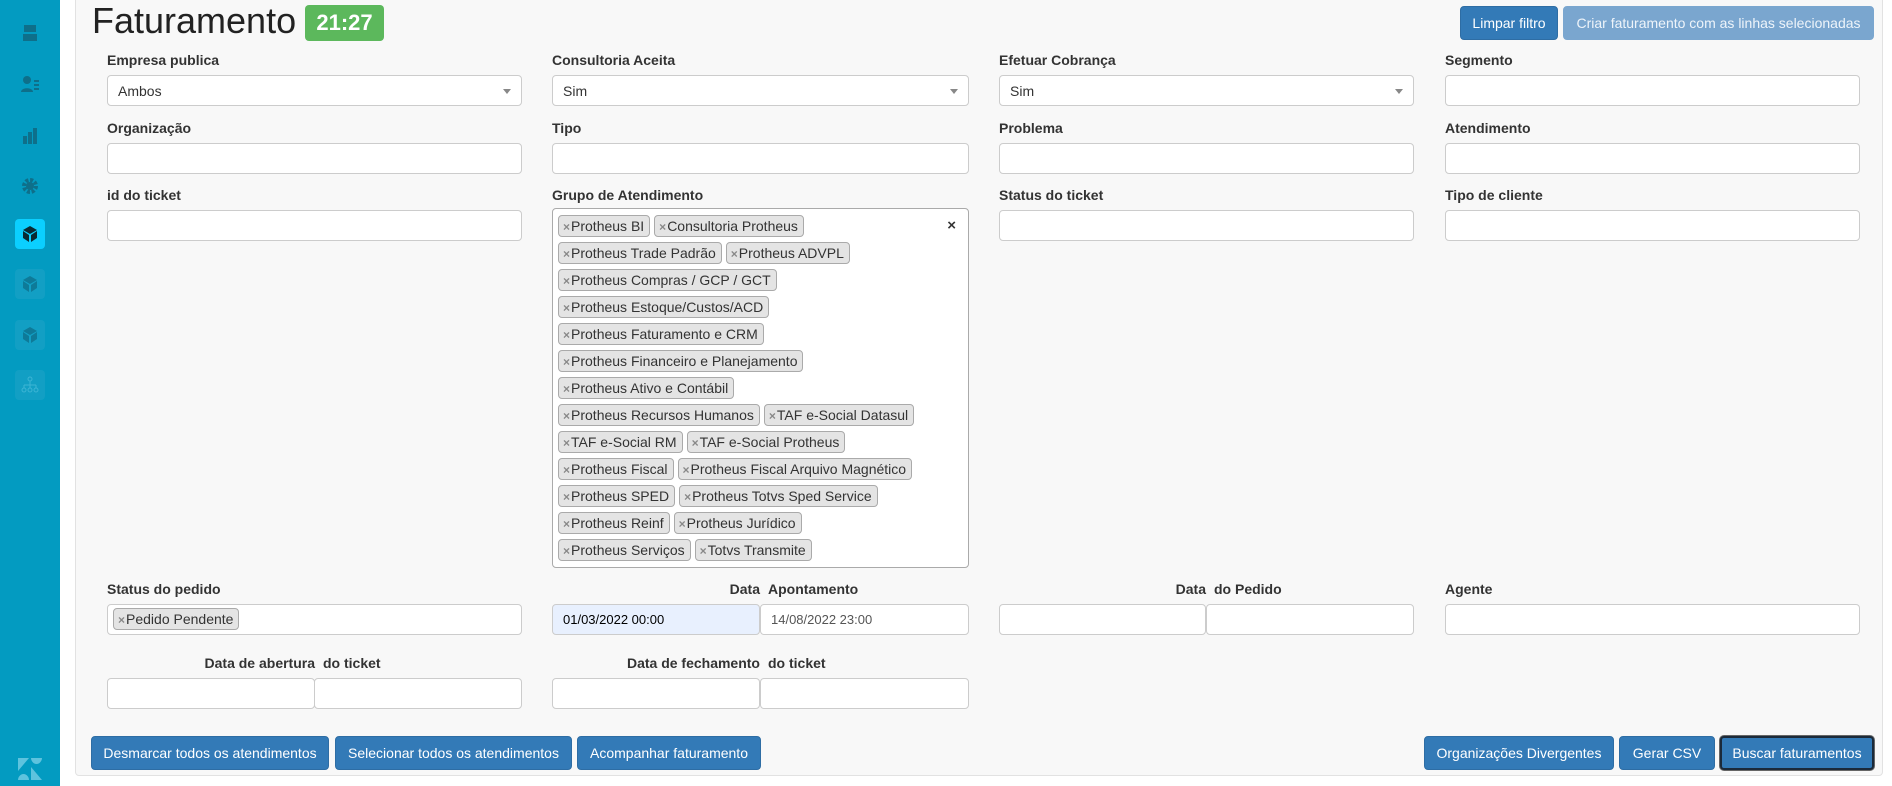  I want to click on data-apontamento-label2: Apontamento, so click(813, 589).